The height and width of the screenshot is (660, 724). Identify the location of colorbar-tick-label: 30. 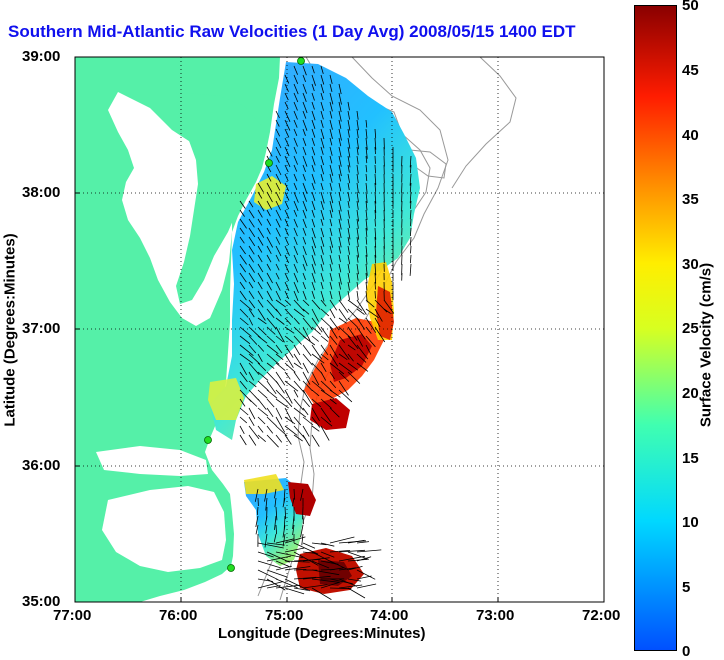
(690, 264).